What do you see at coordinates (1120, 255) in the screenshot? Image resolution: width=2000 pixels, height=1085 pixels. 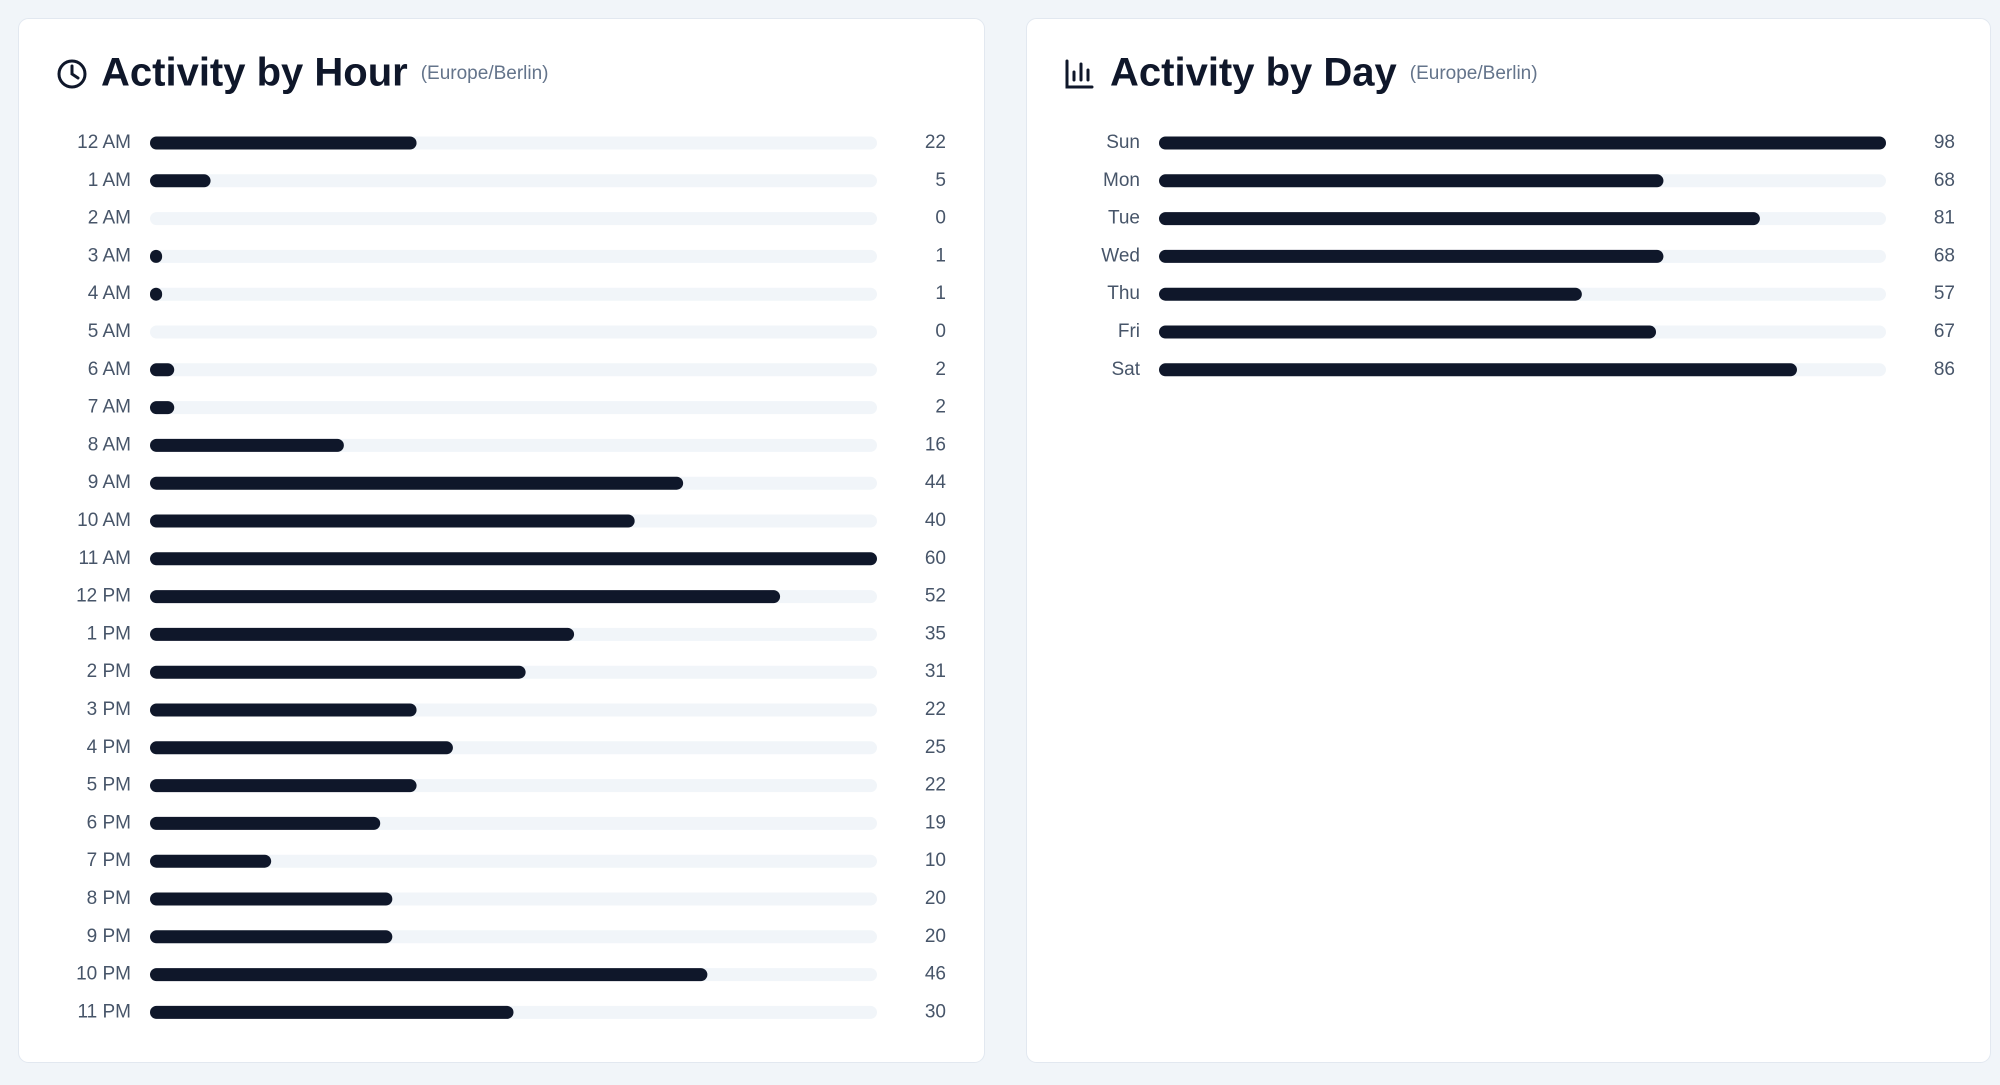 I see `row-label: Wed` at bounding box center [1120, 255].